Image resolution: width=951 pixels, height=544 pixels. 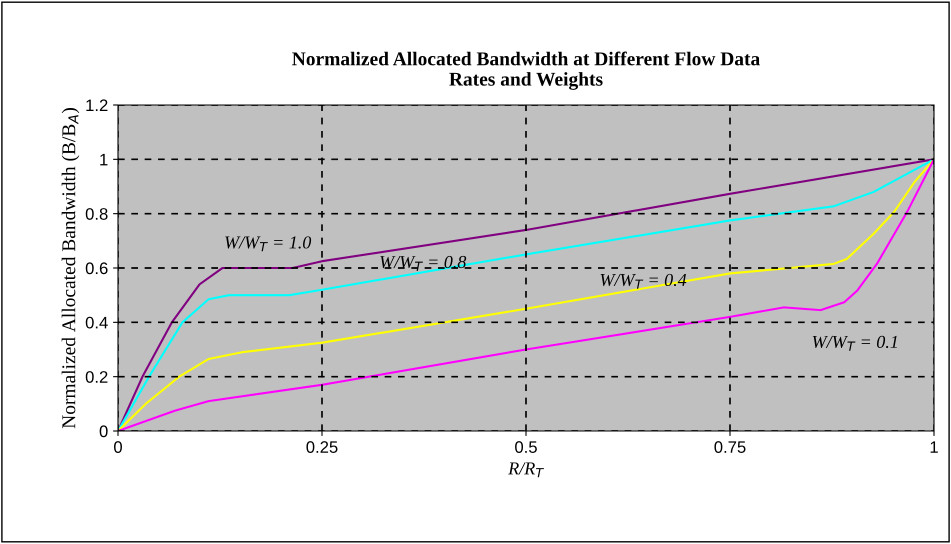 What do you see at coordinates (526, 447) in the screenshot?
I see `x-tick-label: 0.5` at bounding box center [526, 447].